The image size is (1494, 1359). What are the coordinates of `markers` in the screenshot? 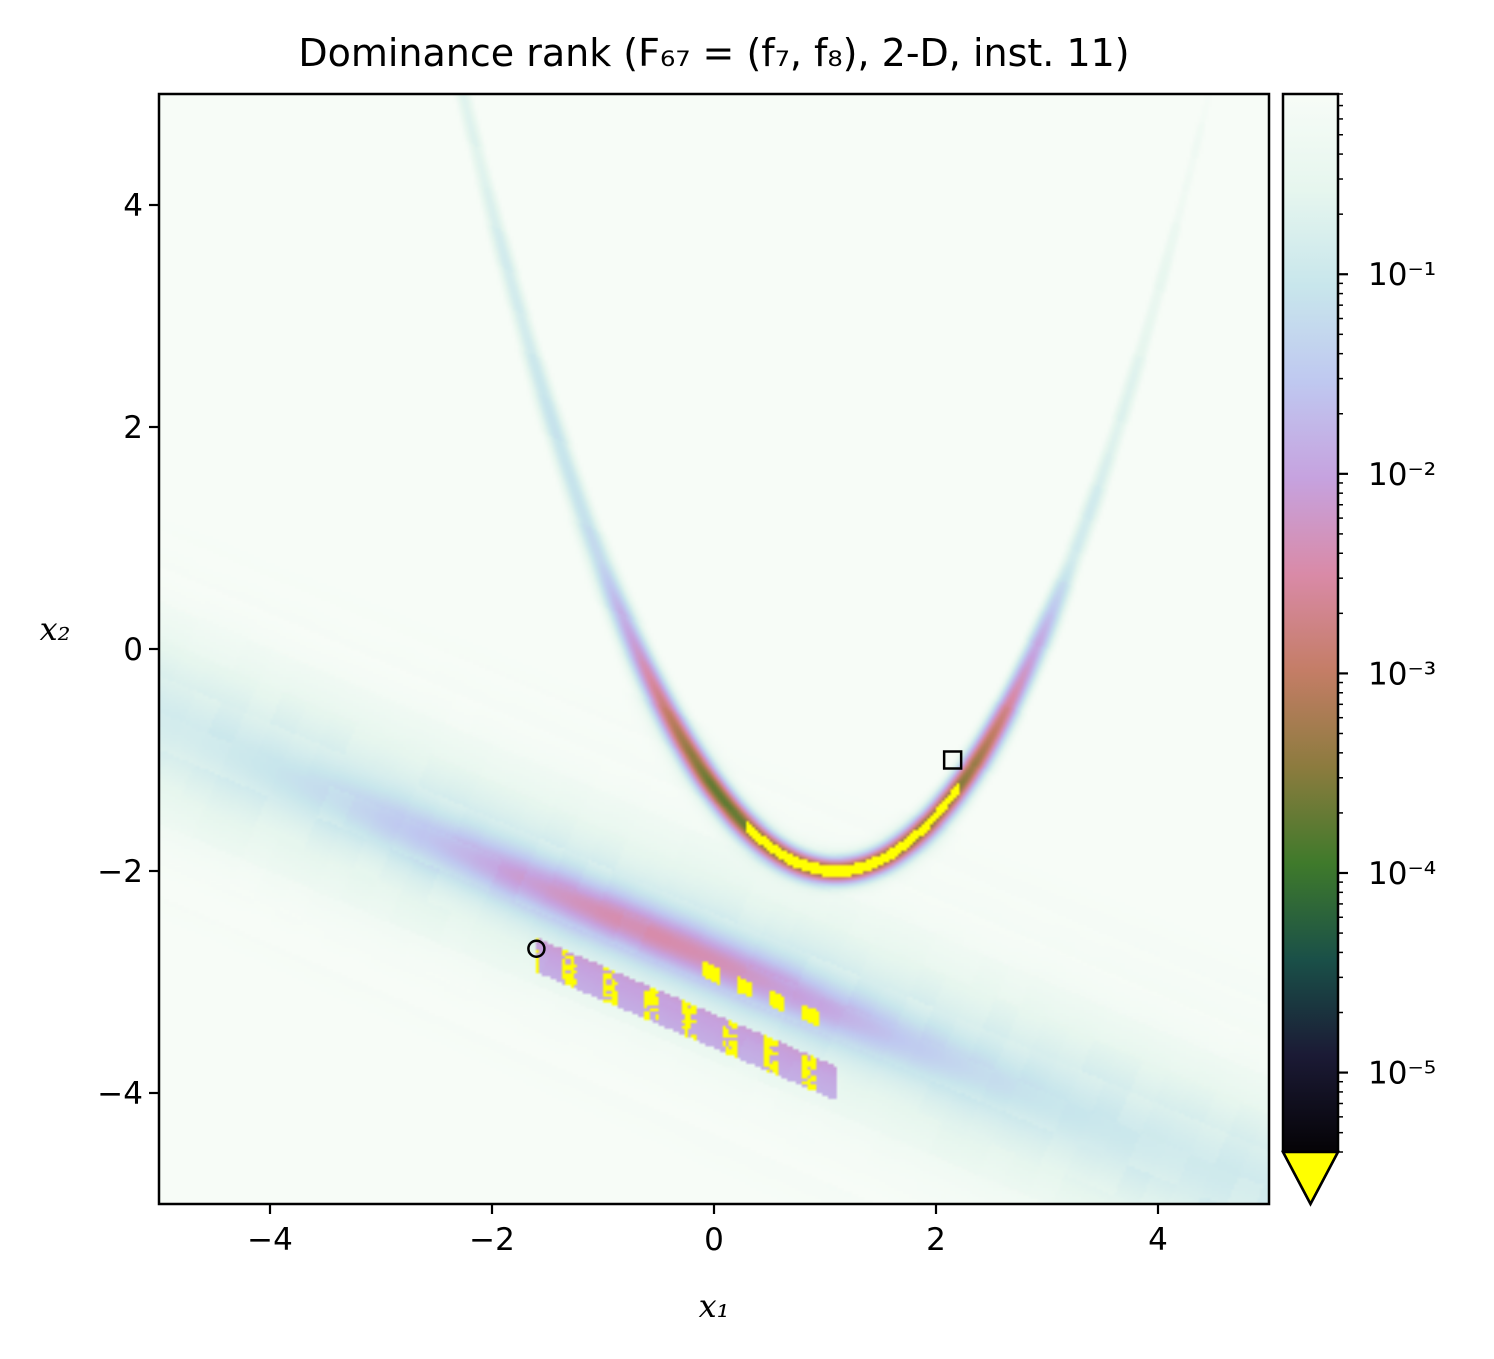 It's located at (745, 854).